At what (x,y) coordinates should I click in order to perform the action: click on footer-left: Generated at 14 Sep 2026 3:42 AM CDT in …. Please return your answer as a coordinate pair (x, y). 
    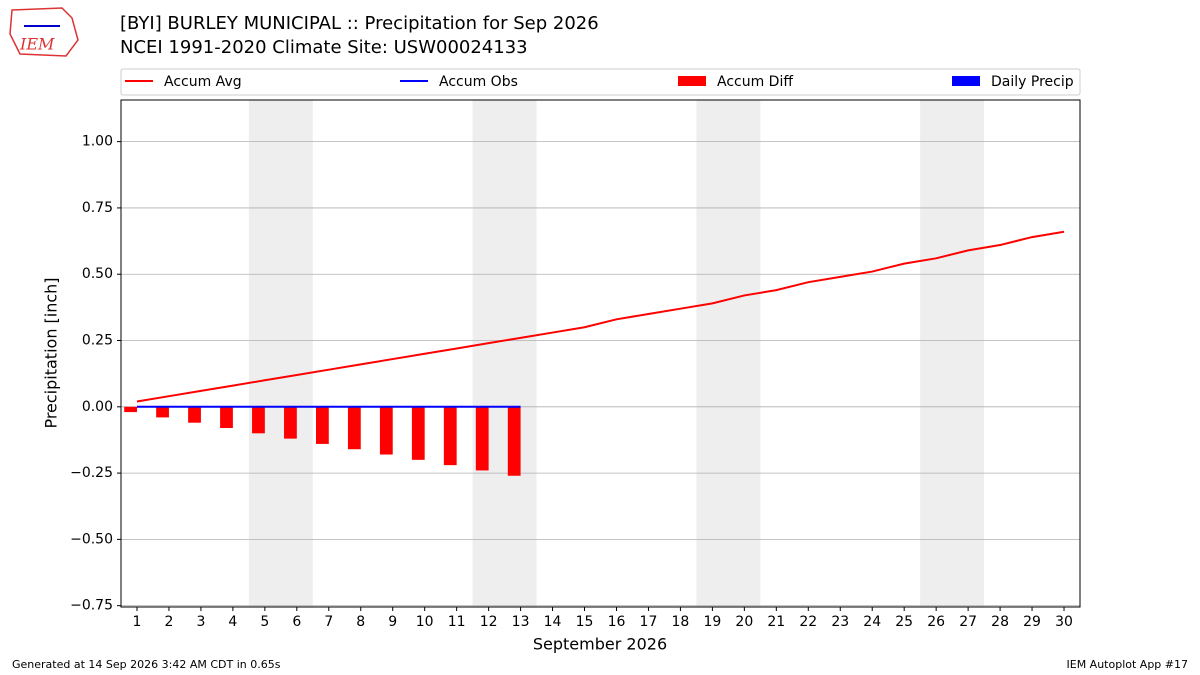
    Looking at the image, I should click on (146, 664).